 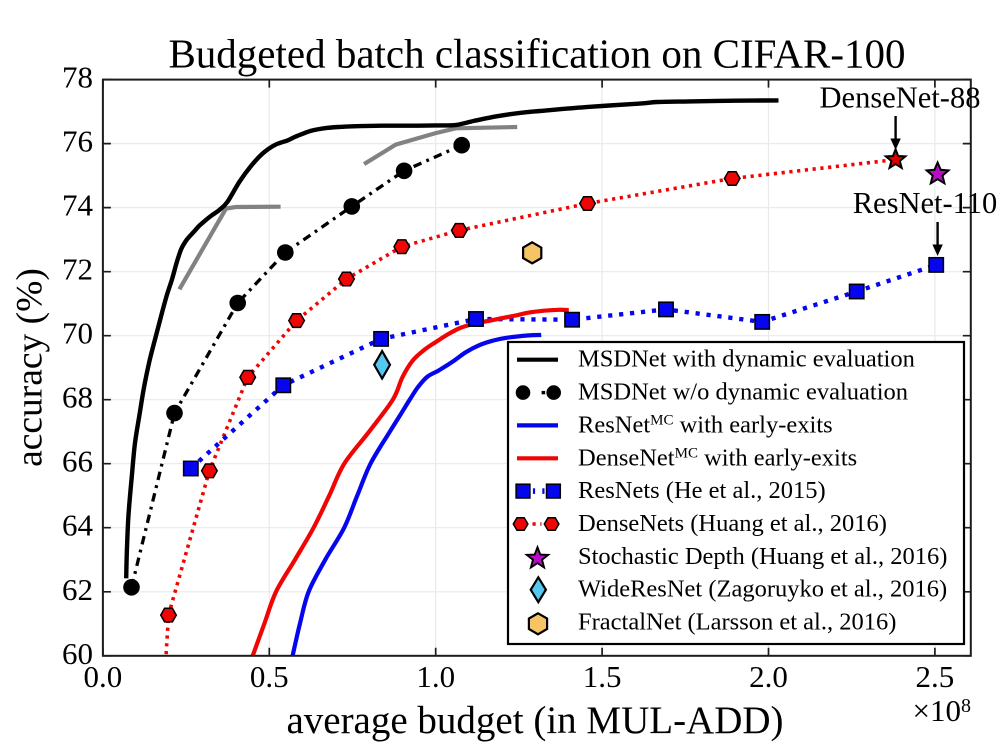 What do you see at coordinates (705, 424) in the screenshot?
I see `svg-text: ResNetMC with early-exits` at bounding box center [705, 424].